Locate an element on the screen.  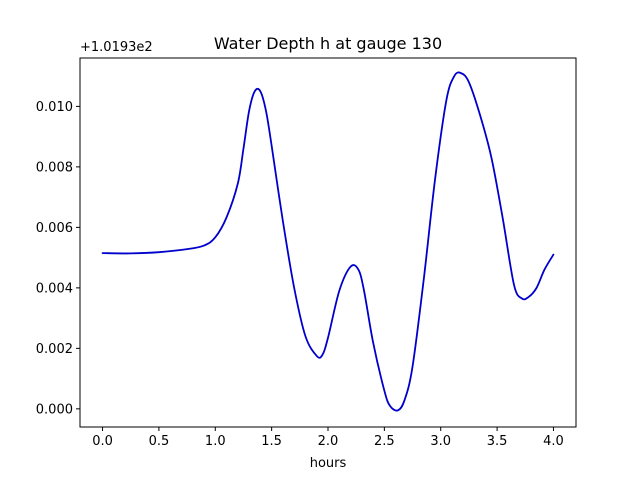
x-tick-label: 3.0 is located at coordinates (440, 441).